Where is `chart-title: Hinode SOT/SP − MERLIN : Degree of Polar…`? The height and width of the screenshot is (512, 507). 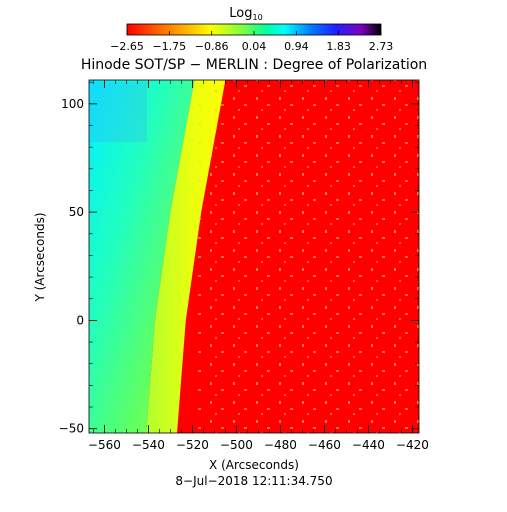 chart-title: Hinode SOT/SP − MERLIN : Degree of Polar… is located at coordinates (254, 65).